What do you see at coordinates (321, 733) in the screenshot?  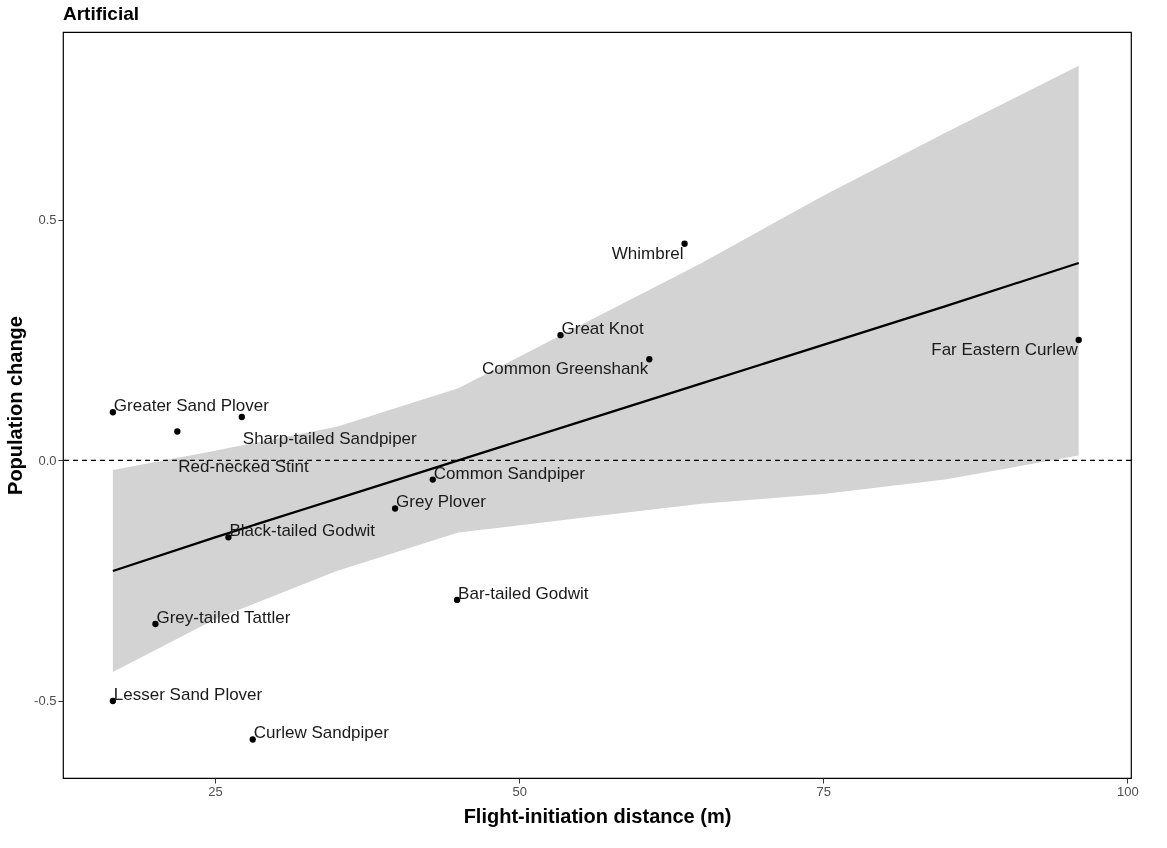 I see `annotation: Curlew Sandpiper` at bounding box center [321, 733].